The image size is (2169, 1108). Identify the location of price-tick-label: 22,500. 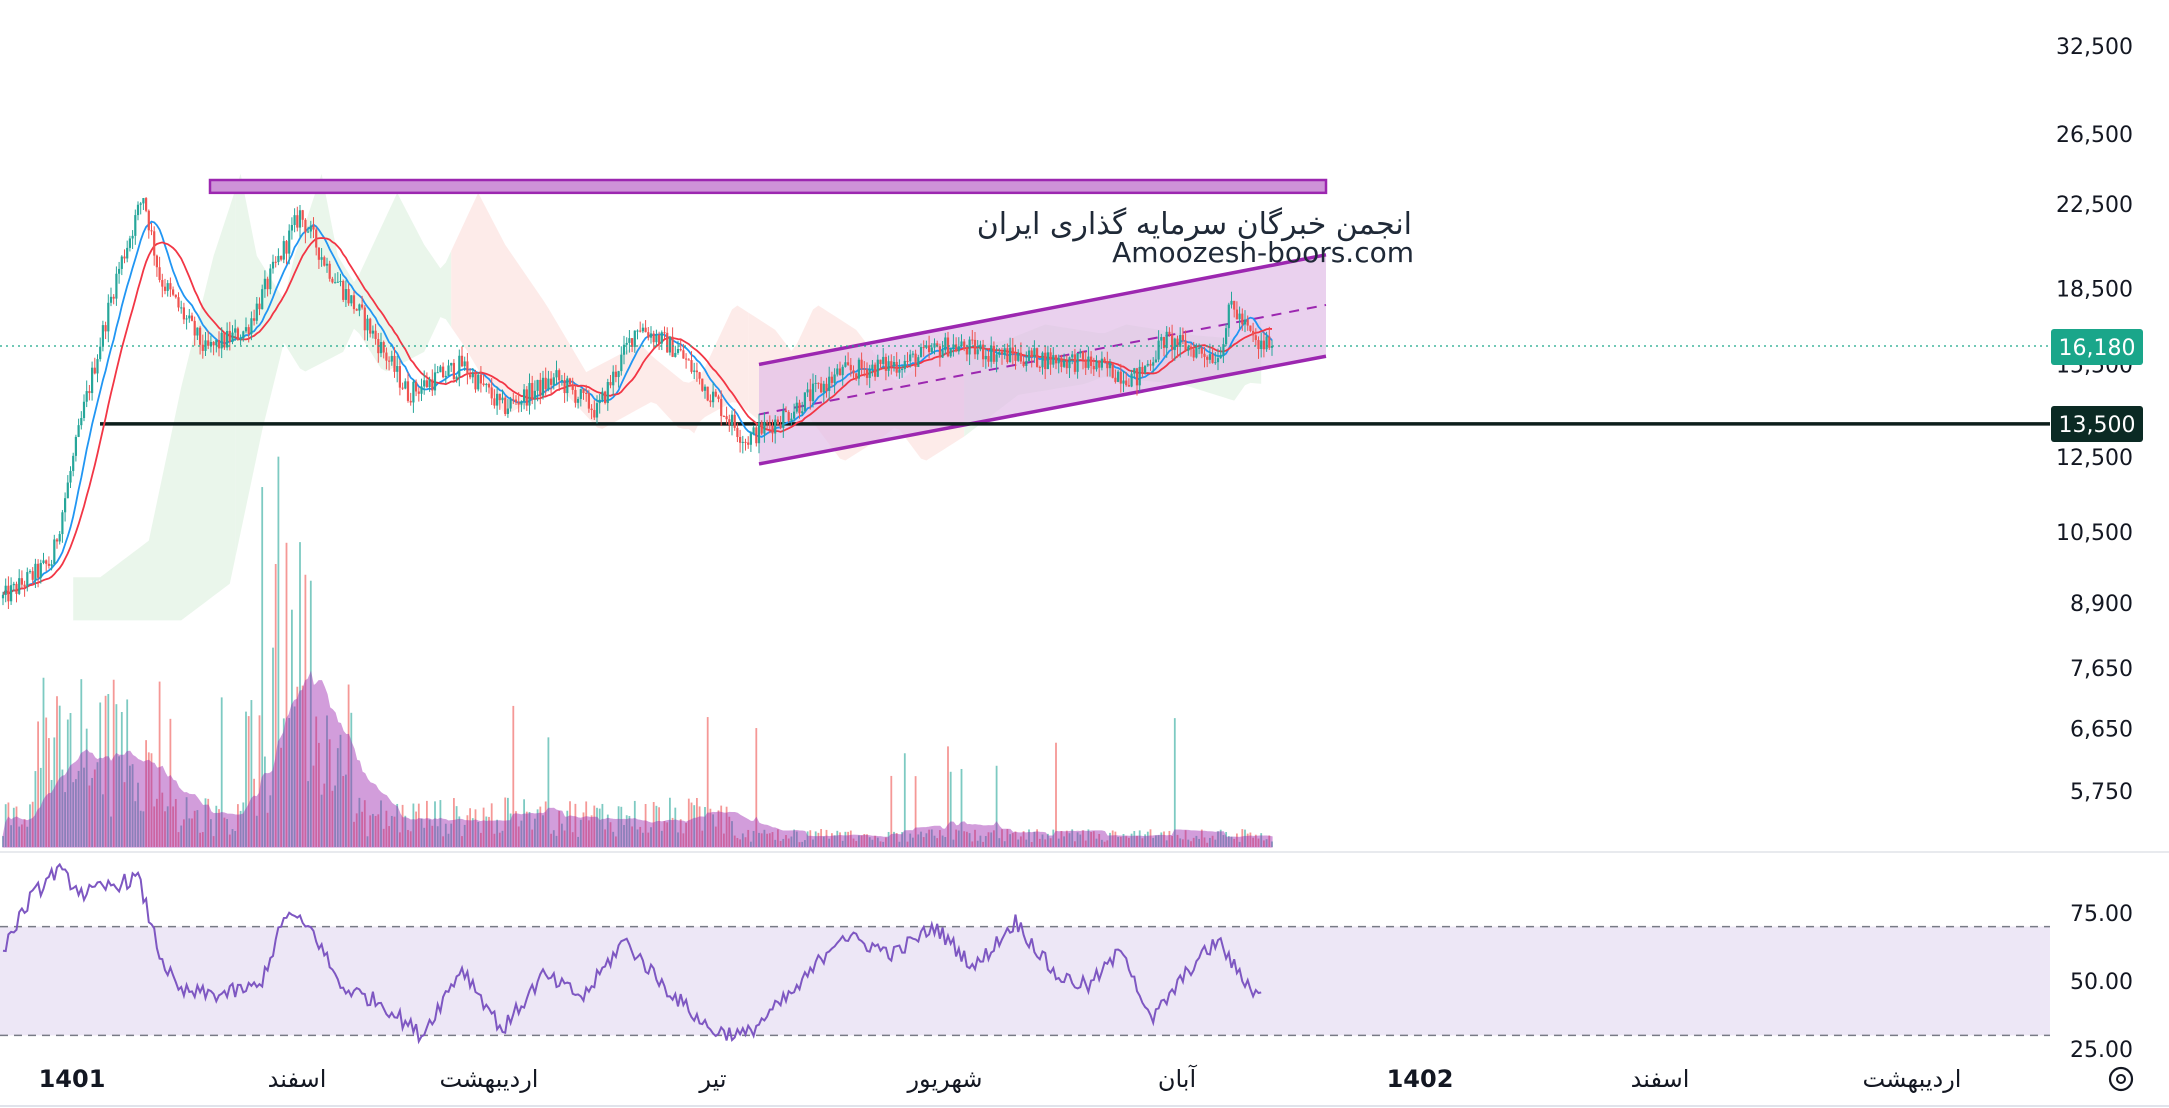
(2094, 205).